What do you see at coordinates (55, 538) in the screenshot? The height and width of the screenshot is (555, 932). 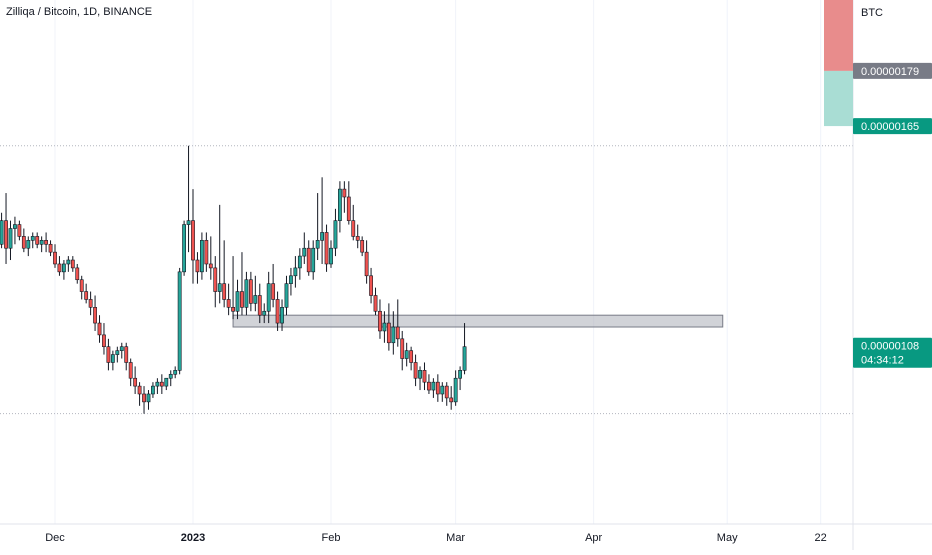 I see `x-tick-label: Dec` at bounding box center [55, 538].